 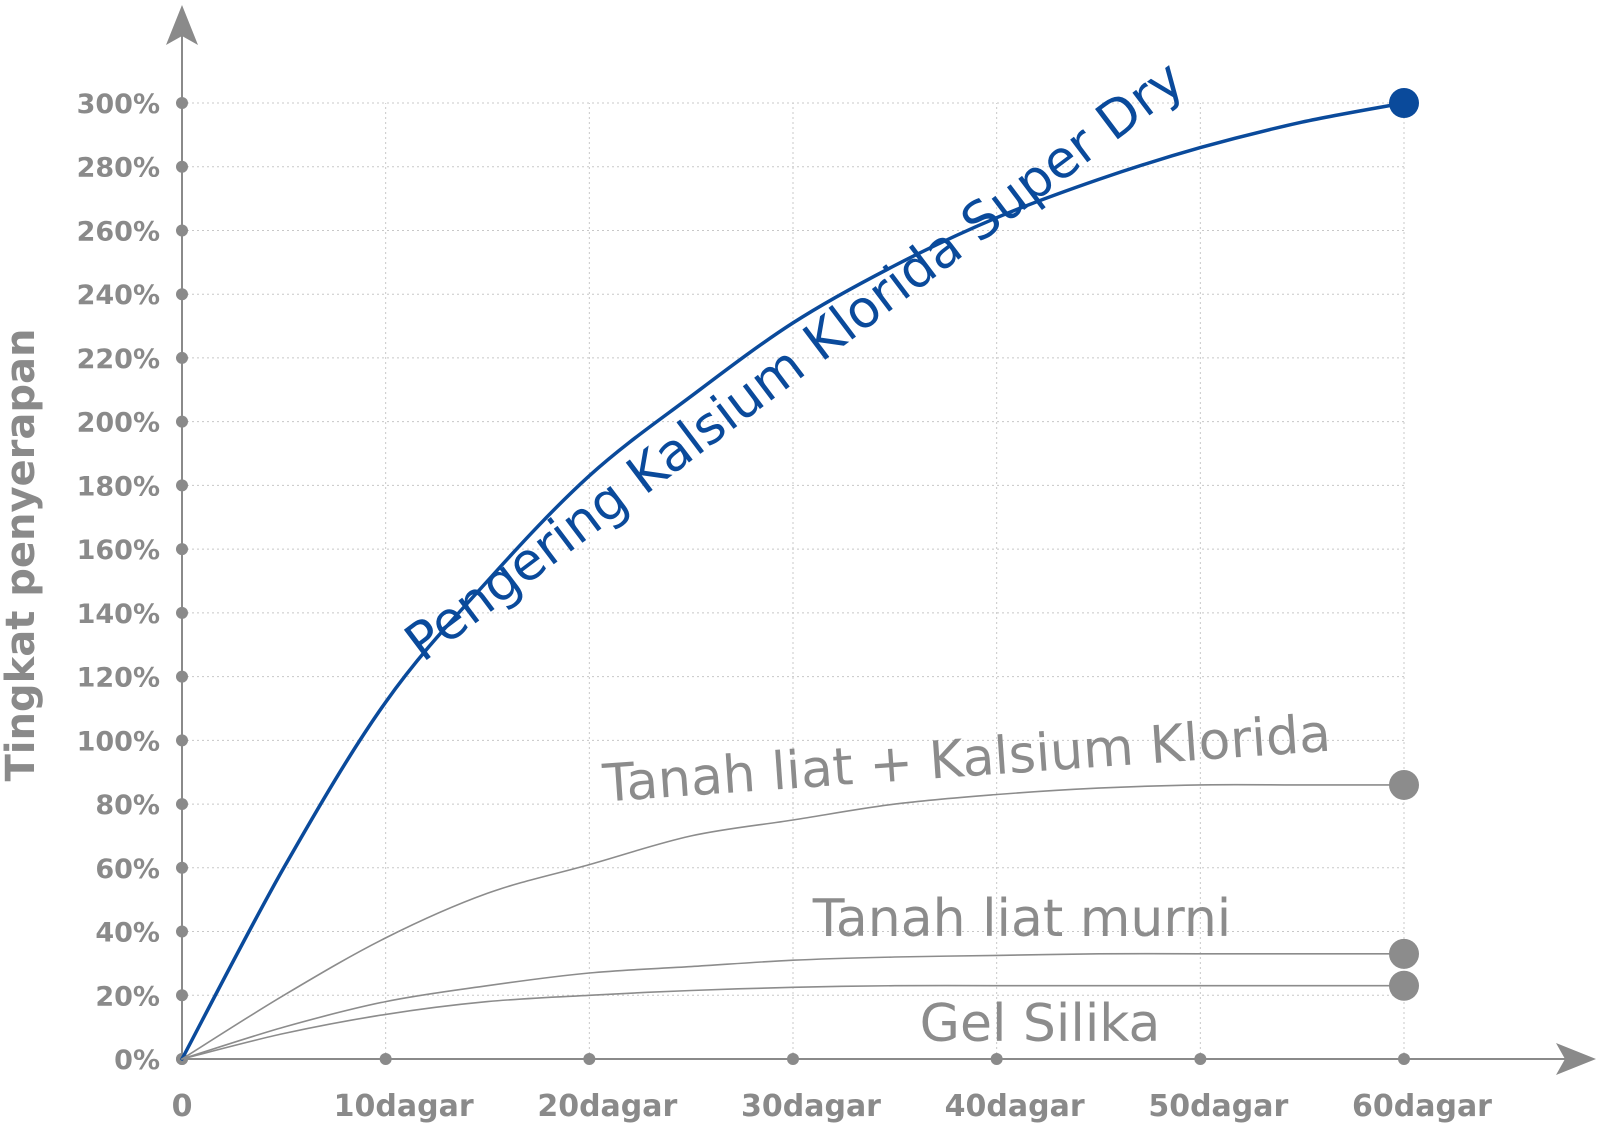 I want to click on y-tick-label: 140%, so click(x=118, y=614).